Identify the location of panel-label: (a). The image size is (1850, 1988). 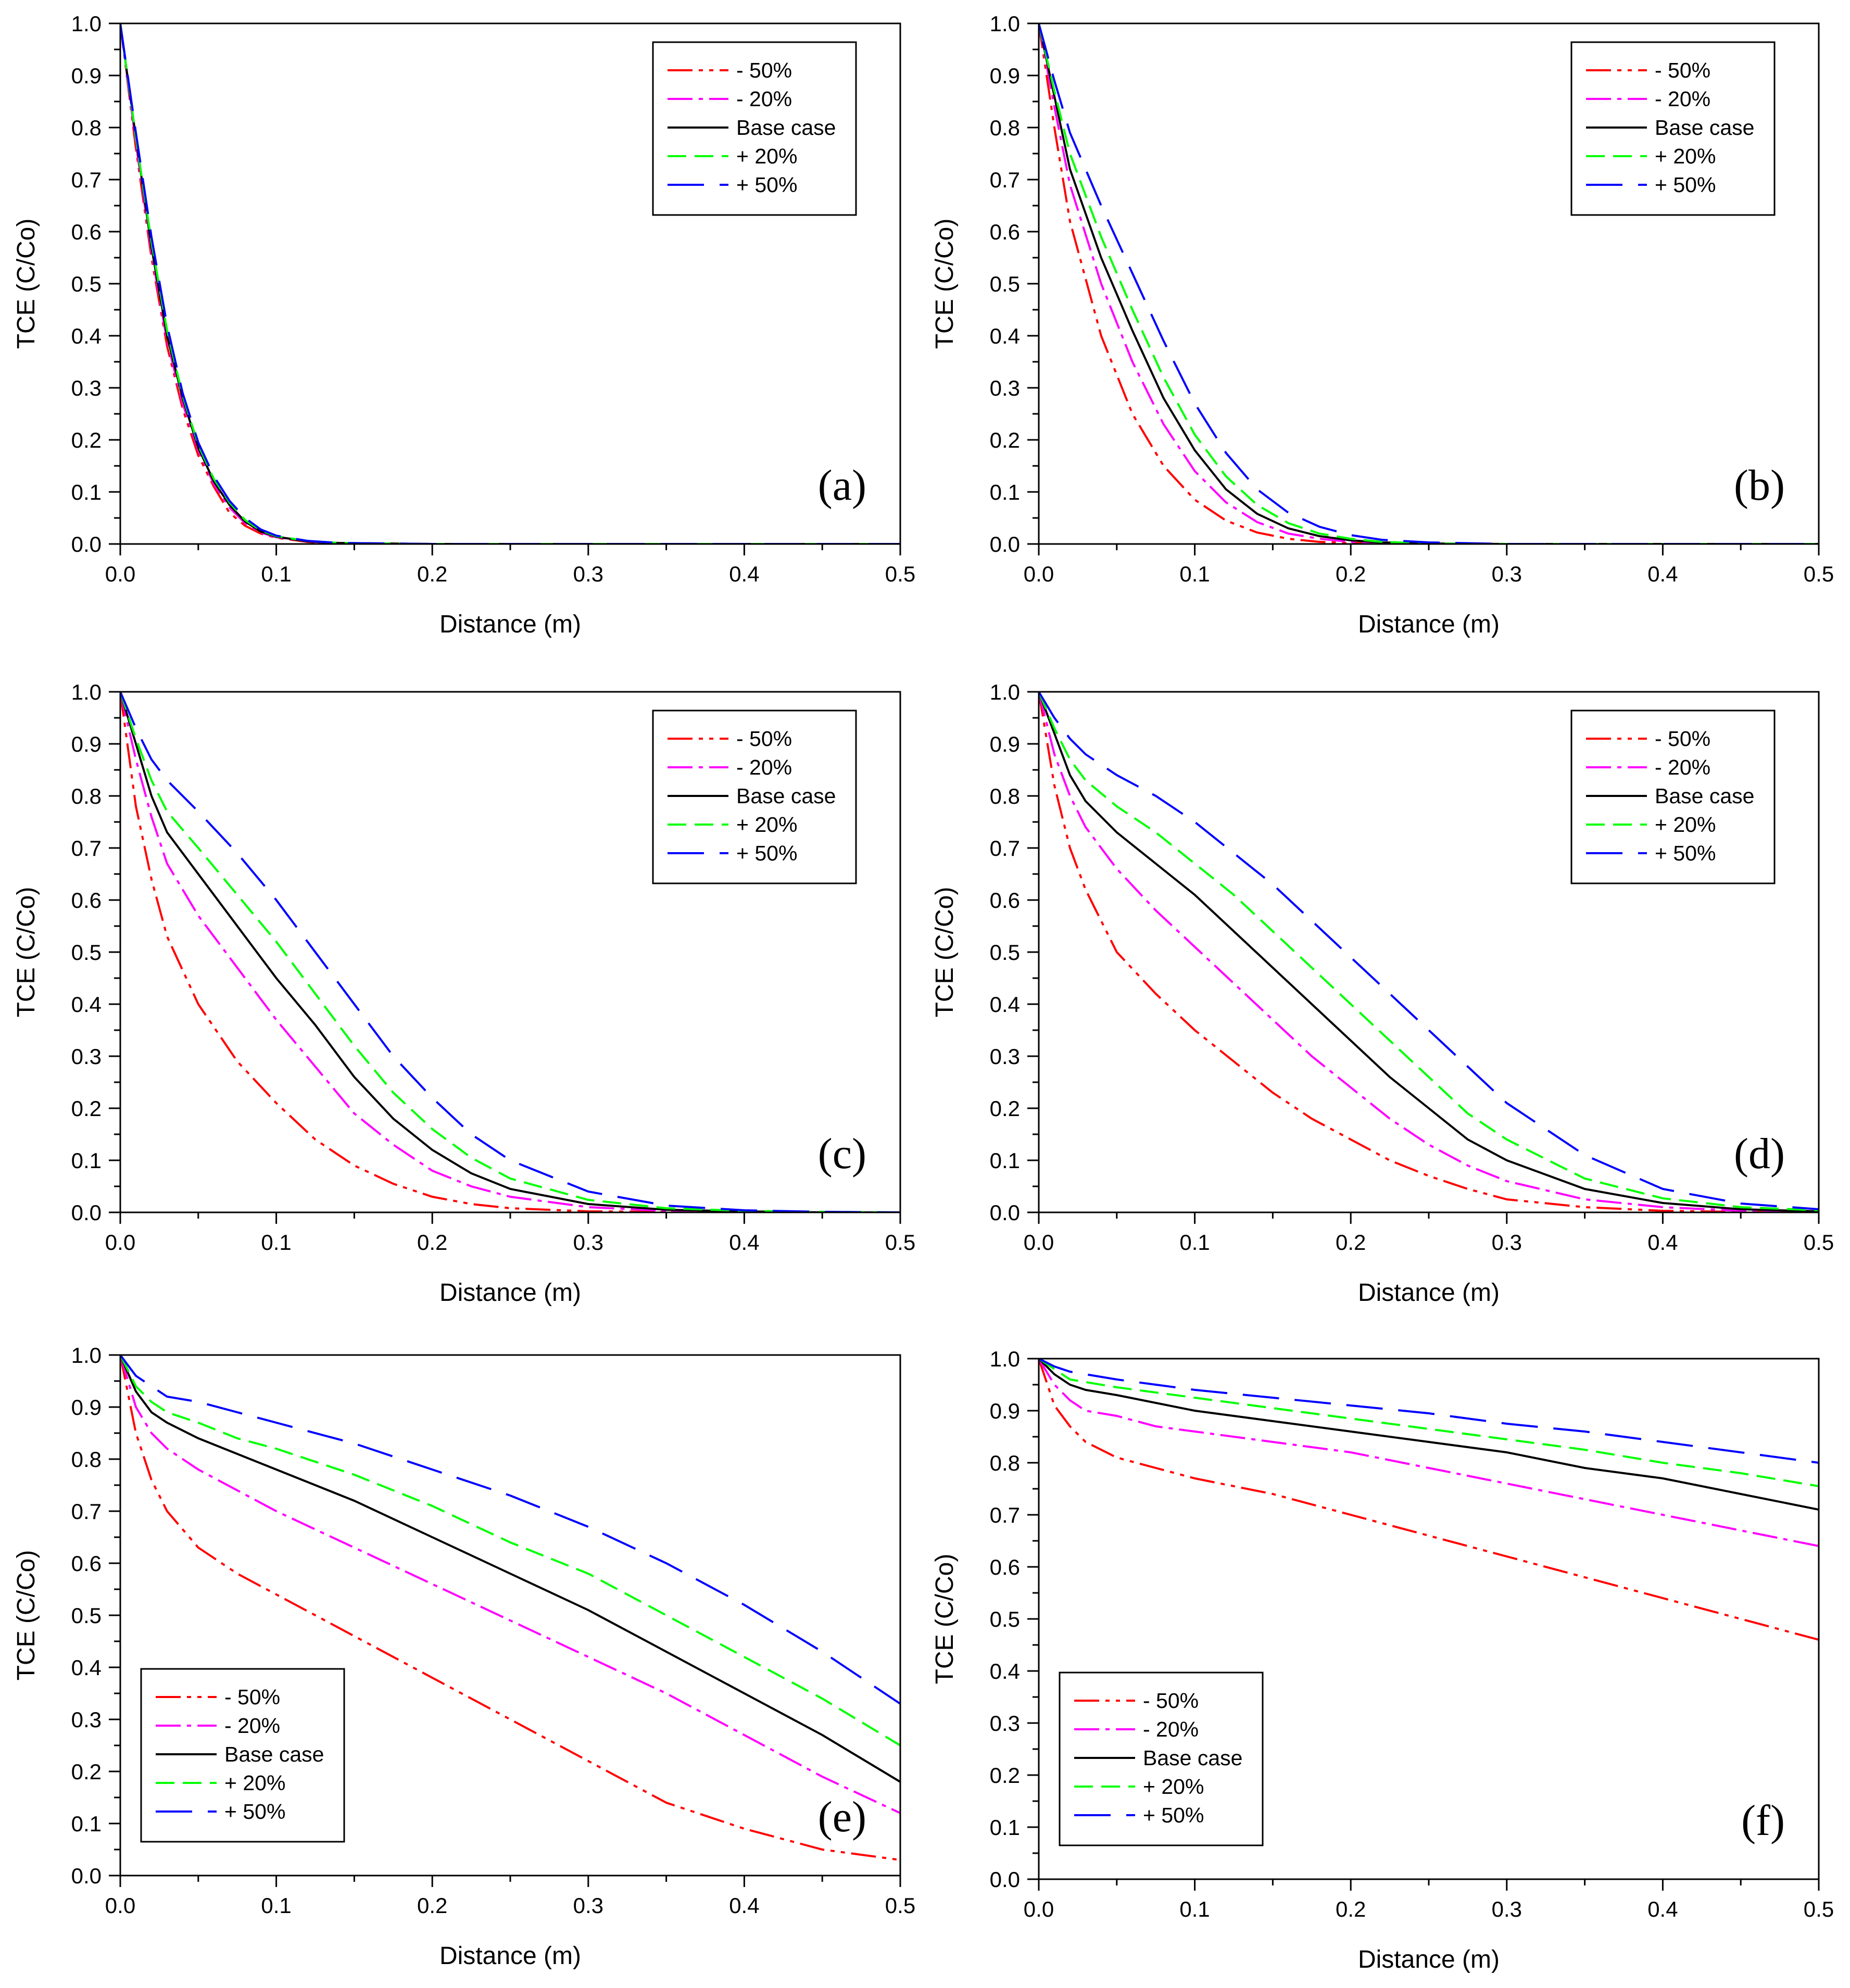
(842, 485).